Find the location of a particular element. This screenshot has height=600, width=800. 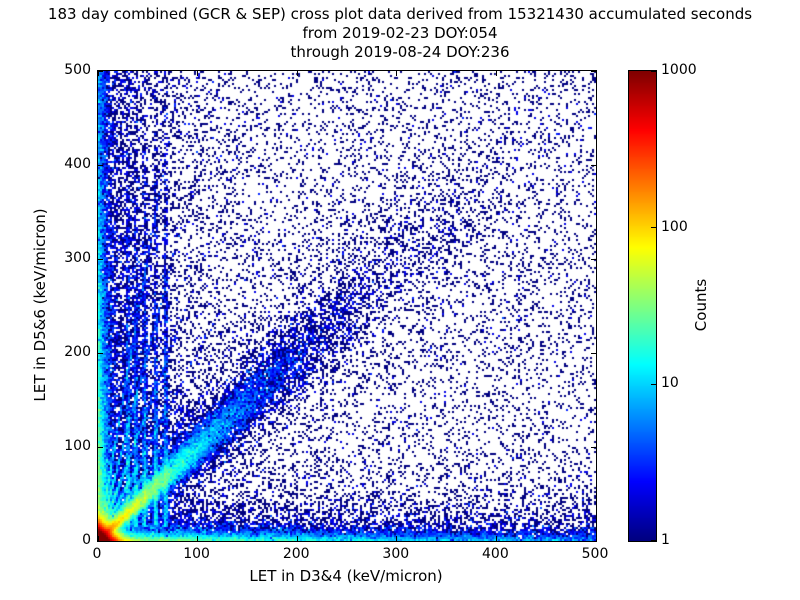

y-tick-label: 200 is located at coordinates (77, 352).